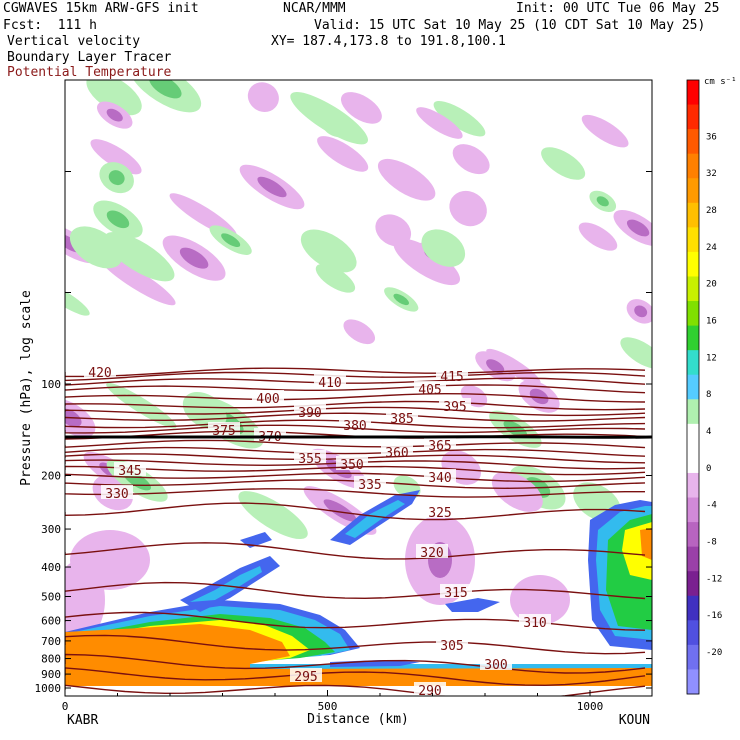 Image resolution: width=740 pixels, height=740 pixels. What do you see at coordinates (429, 390) in the screenshot?
I see `theta-label: 405` at bounding box center [429, 390].